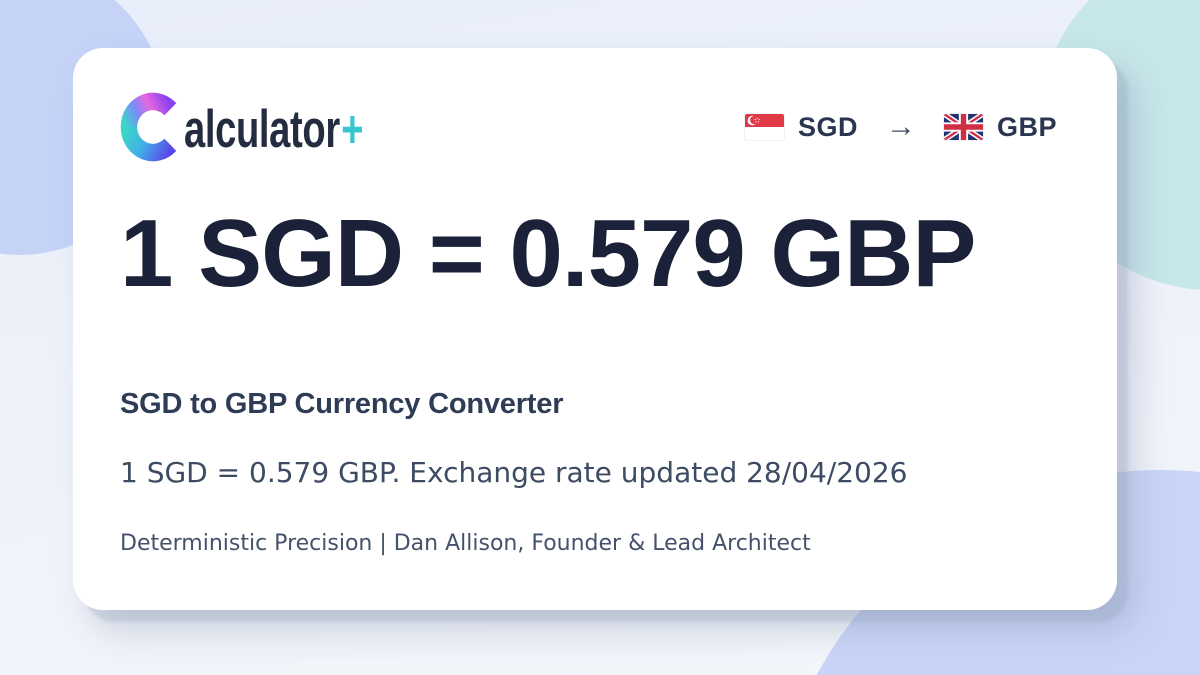 The width and height of the screenshot is (1200, 675). I want to click on currency-pair: SGD → GBP, so click(900, 126).